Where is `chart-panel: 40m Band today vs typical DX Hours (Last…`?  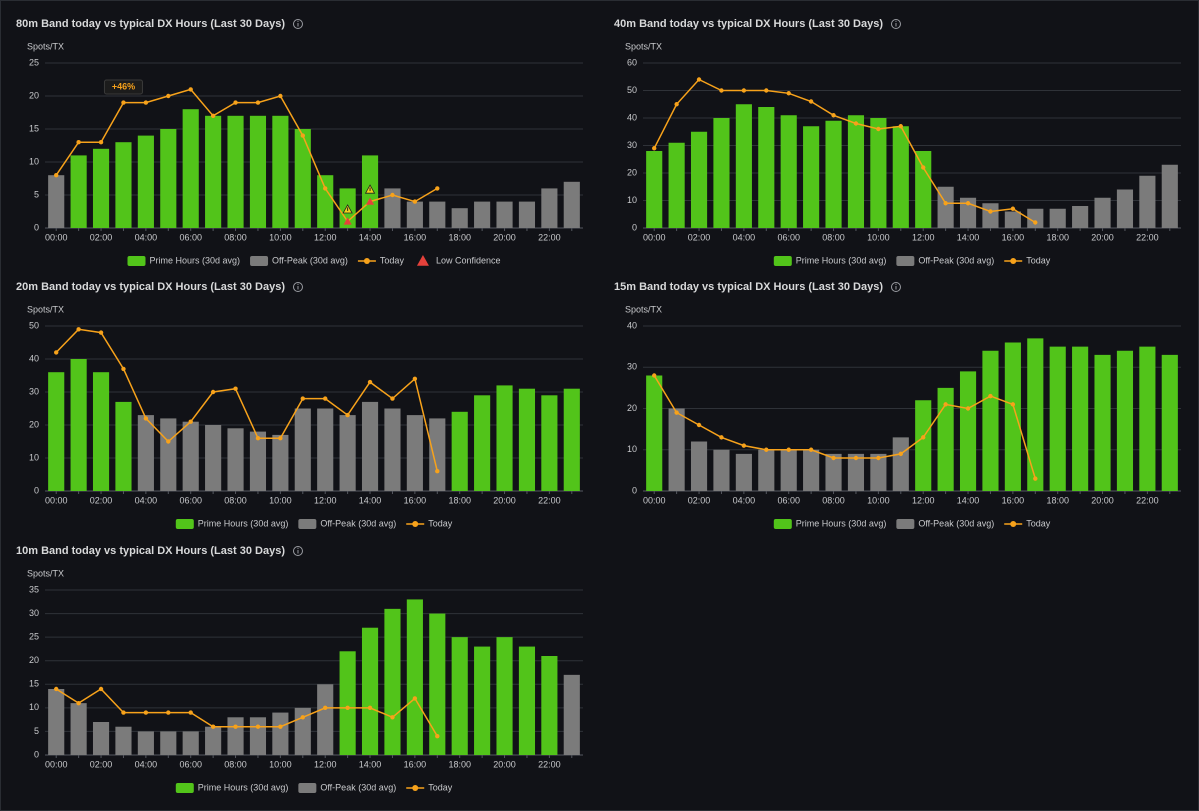 chart-panel: 40m Band today vs typical DX Hours (Last… is located at coordinates (897, 142).